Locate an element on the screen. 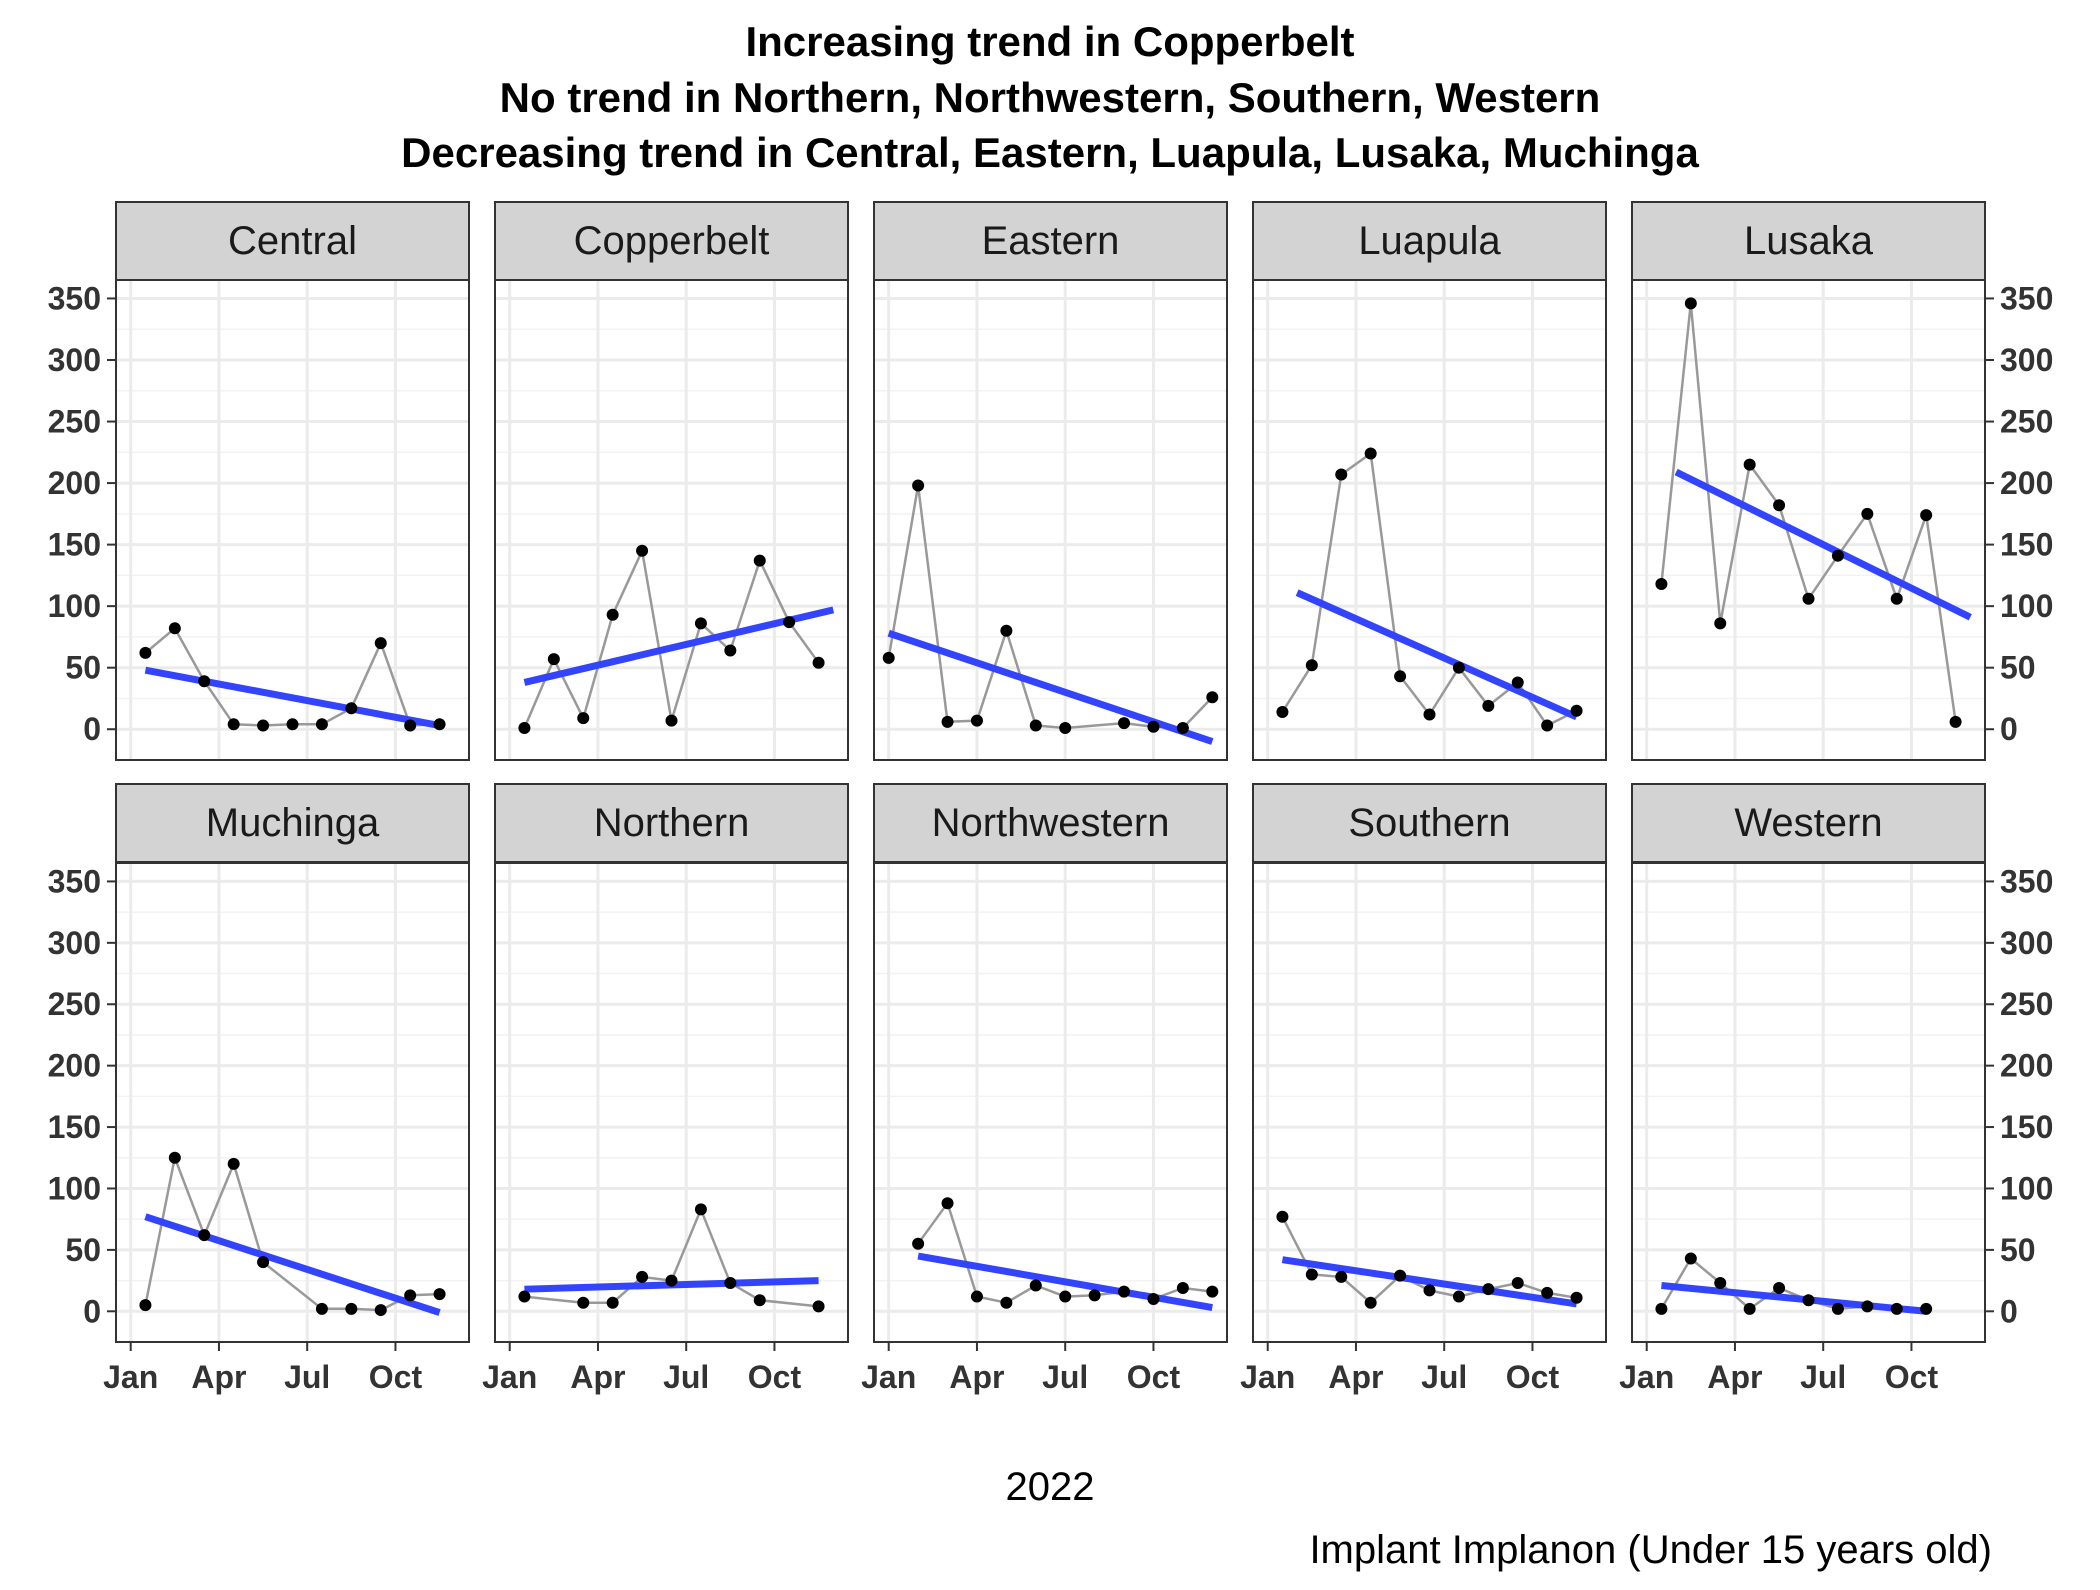  plot-area-muchinga is located at coordinates (292, 1102).